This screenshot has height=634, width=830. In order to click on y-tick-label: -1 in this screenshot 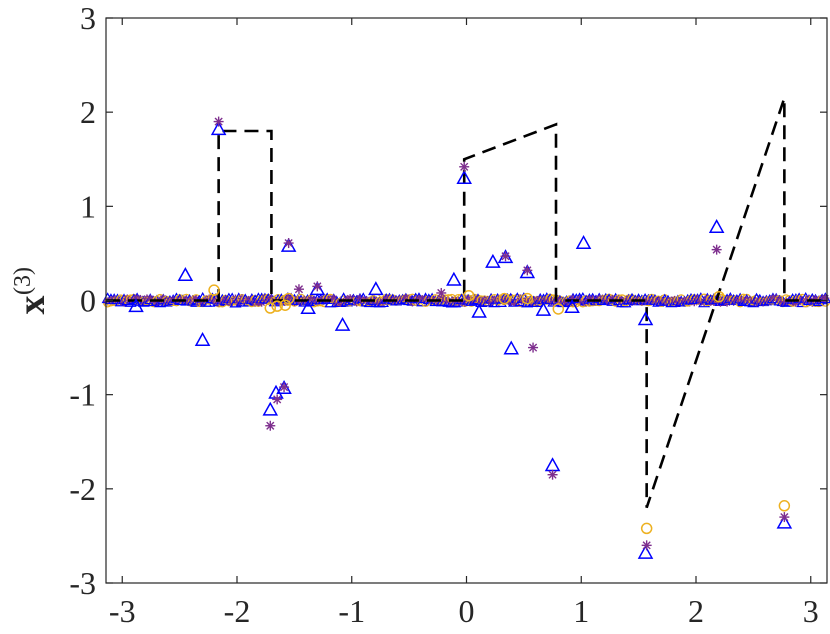, I will do `click(82, 395)`.